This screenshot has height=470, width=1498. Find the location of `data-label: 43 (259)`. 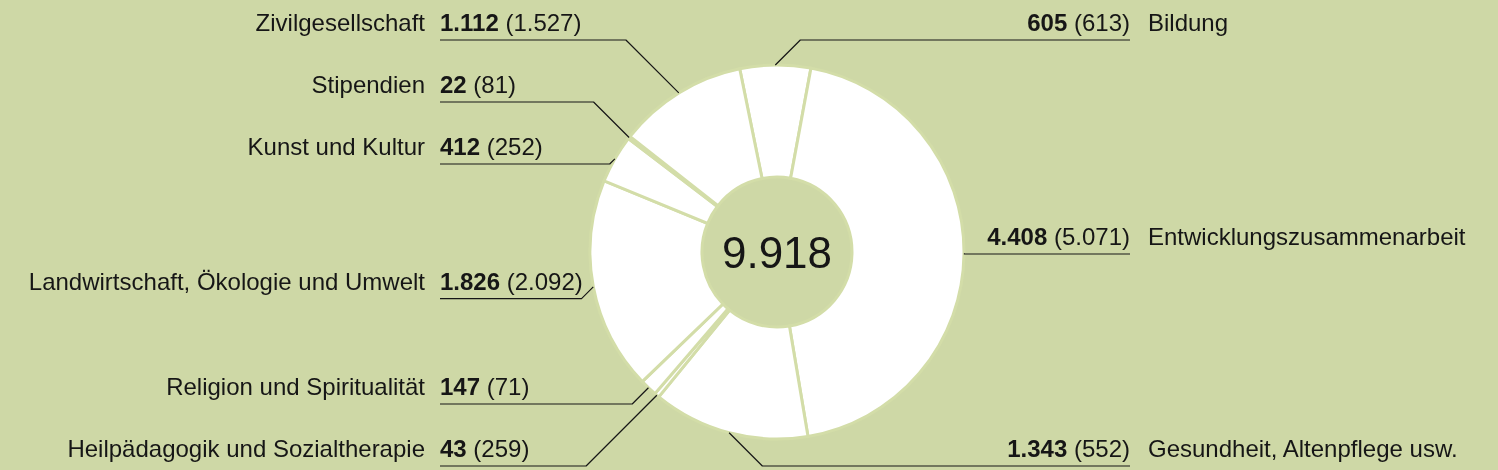

data-label: 43 (259) is located at coordinates (485, 448).